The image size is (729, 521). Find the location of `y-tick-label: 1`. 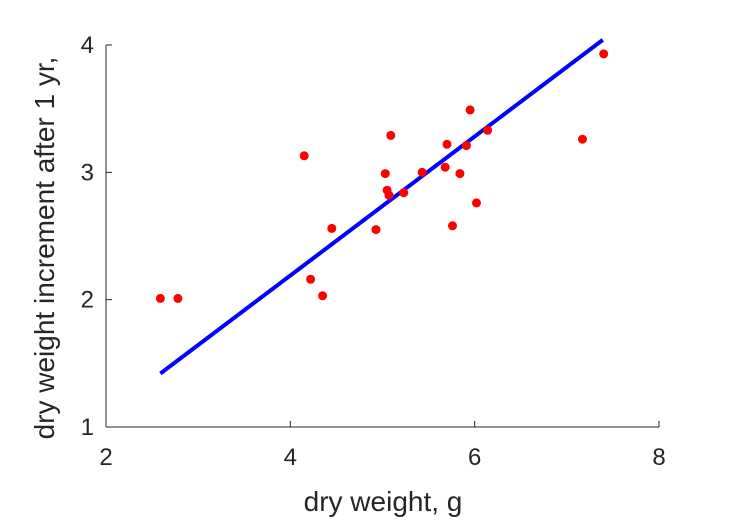

y-tick-label: 1 is located at coordinates (87, 427).